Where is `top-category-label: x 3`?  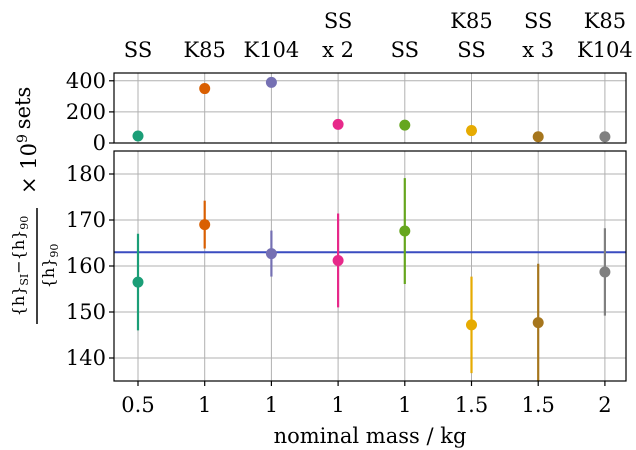
top-category-label: x 3 is located at coordinates (538, 50).